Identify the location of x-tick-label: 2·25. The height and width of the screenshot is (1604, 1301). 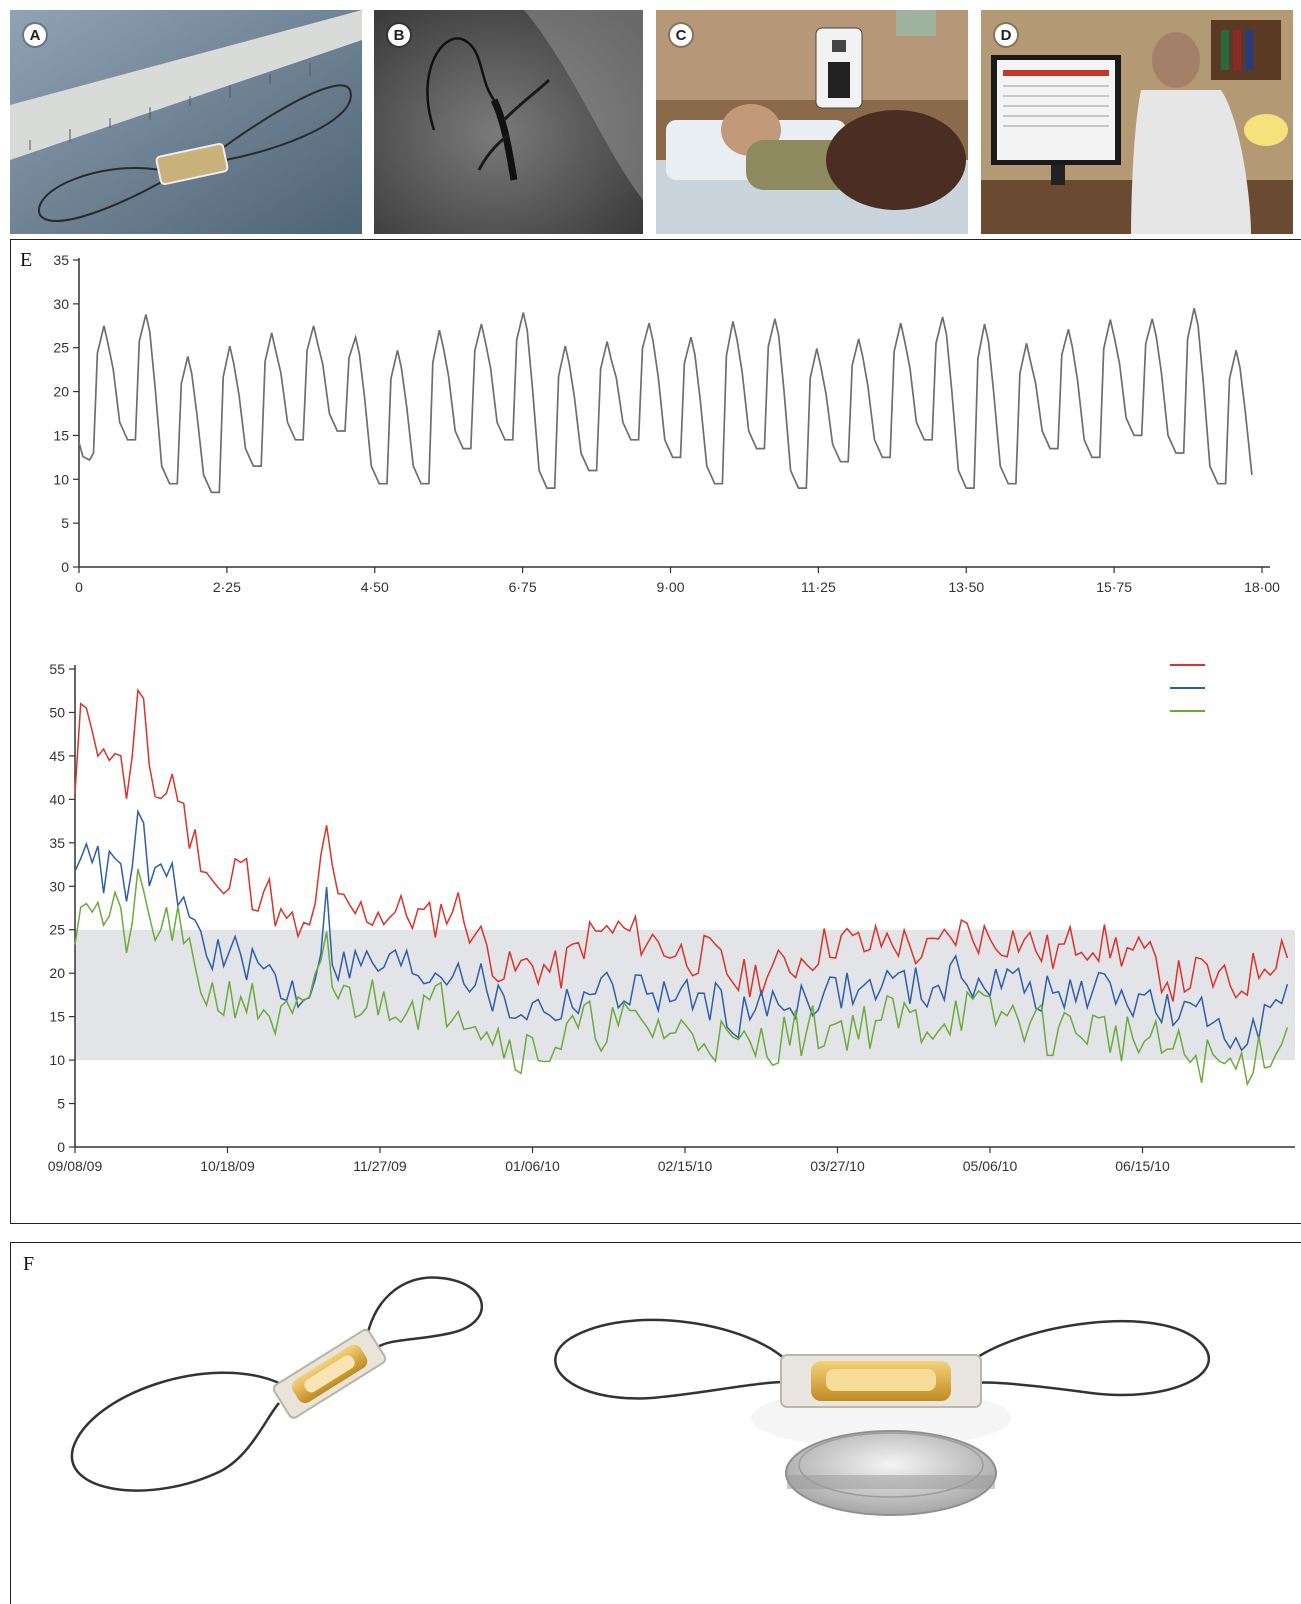
(227, 587).